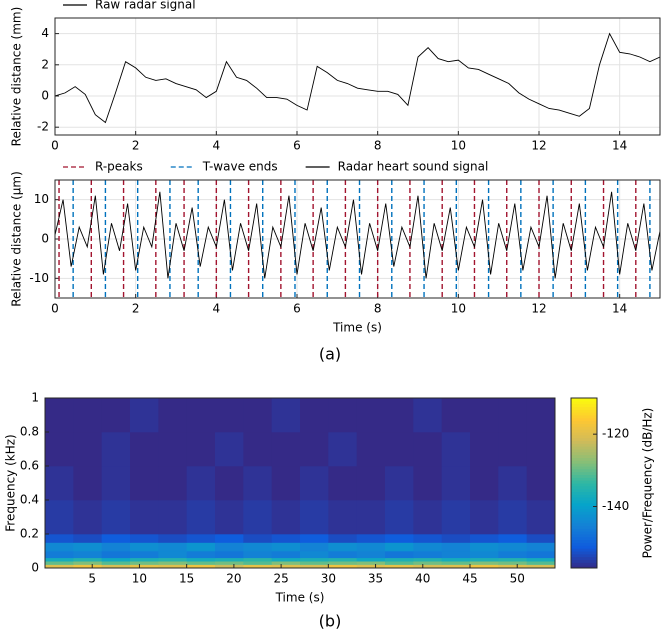 This screenshot has height=634, width=662. Describe the element at coordinates (43, 127) in the screenshot. I see `y-tick-label: -2` at that location.